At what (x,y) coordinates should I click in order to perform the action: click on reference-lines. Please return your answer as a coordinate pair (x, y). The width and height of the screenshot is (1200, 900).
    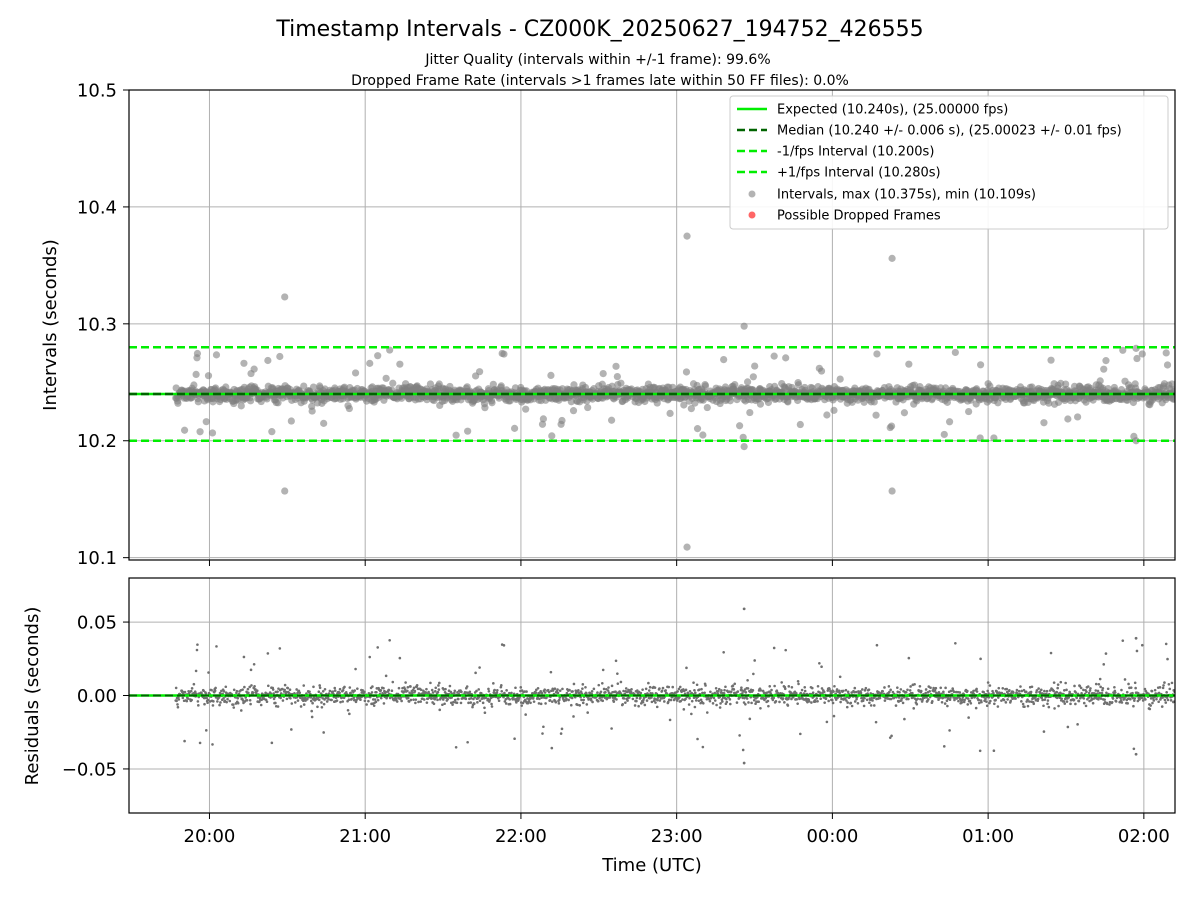
    Looking at the image, I should click on (652, 393).